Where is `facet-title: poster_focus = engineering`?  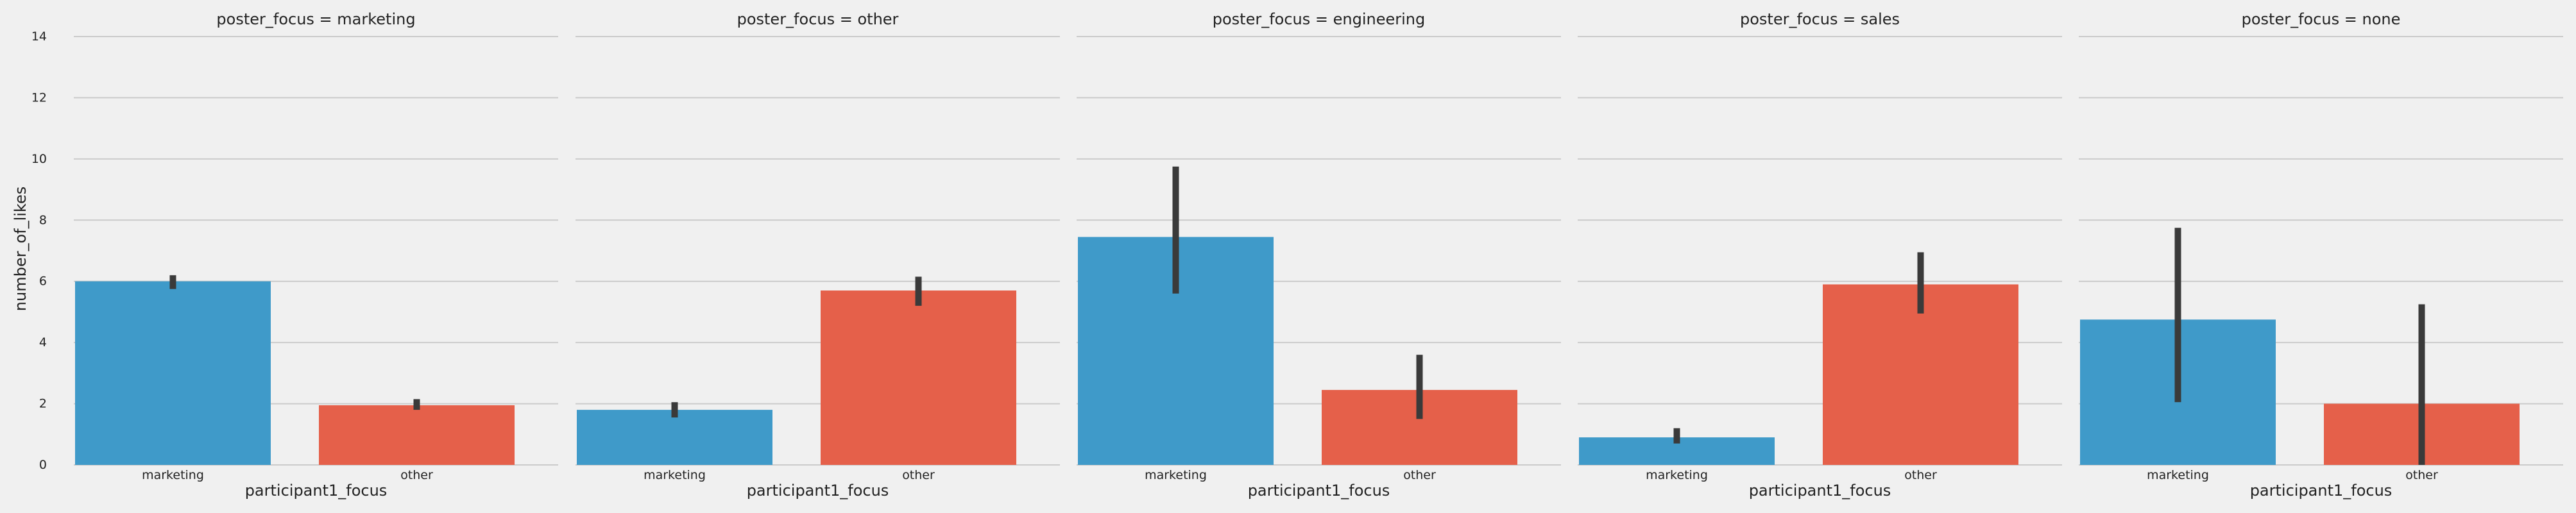
facet-title: poster_focus = engineering is located at coordinates (1319, 19).